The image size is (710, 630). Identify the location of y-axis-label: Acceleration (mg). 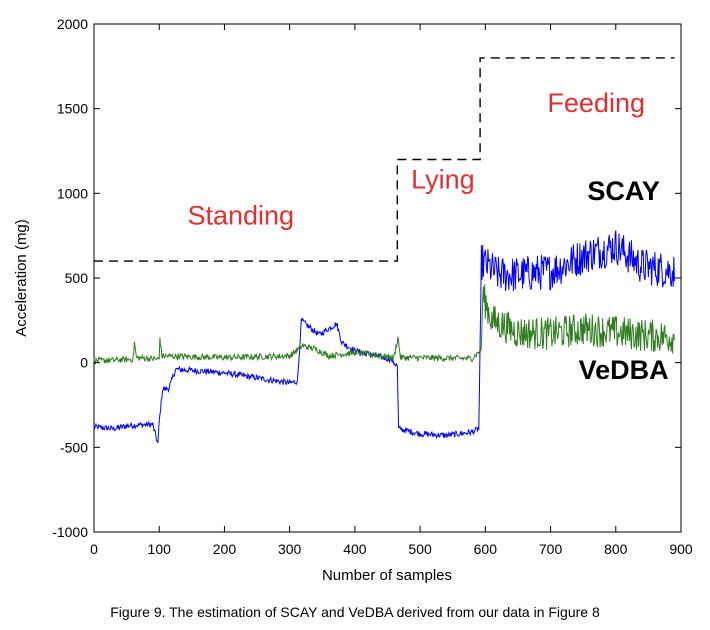
(21, 278).